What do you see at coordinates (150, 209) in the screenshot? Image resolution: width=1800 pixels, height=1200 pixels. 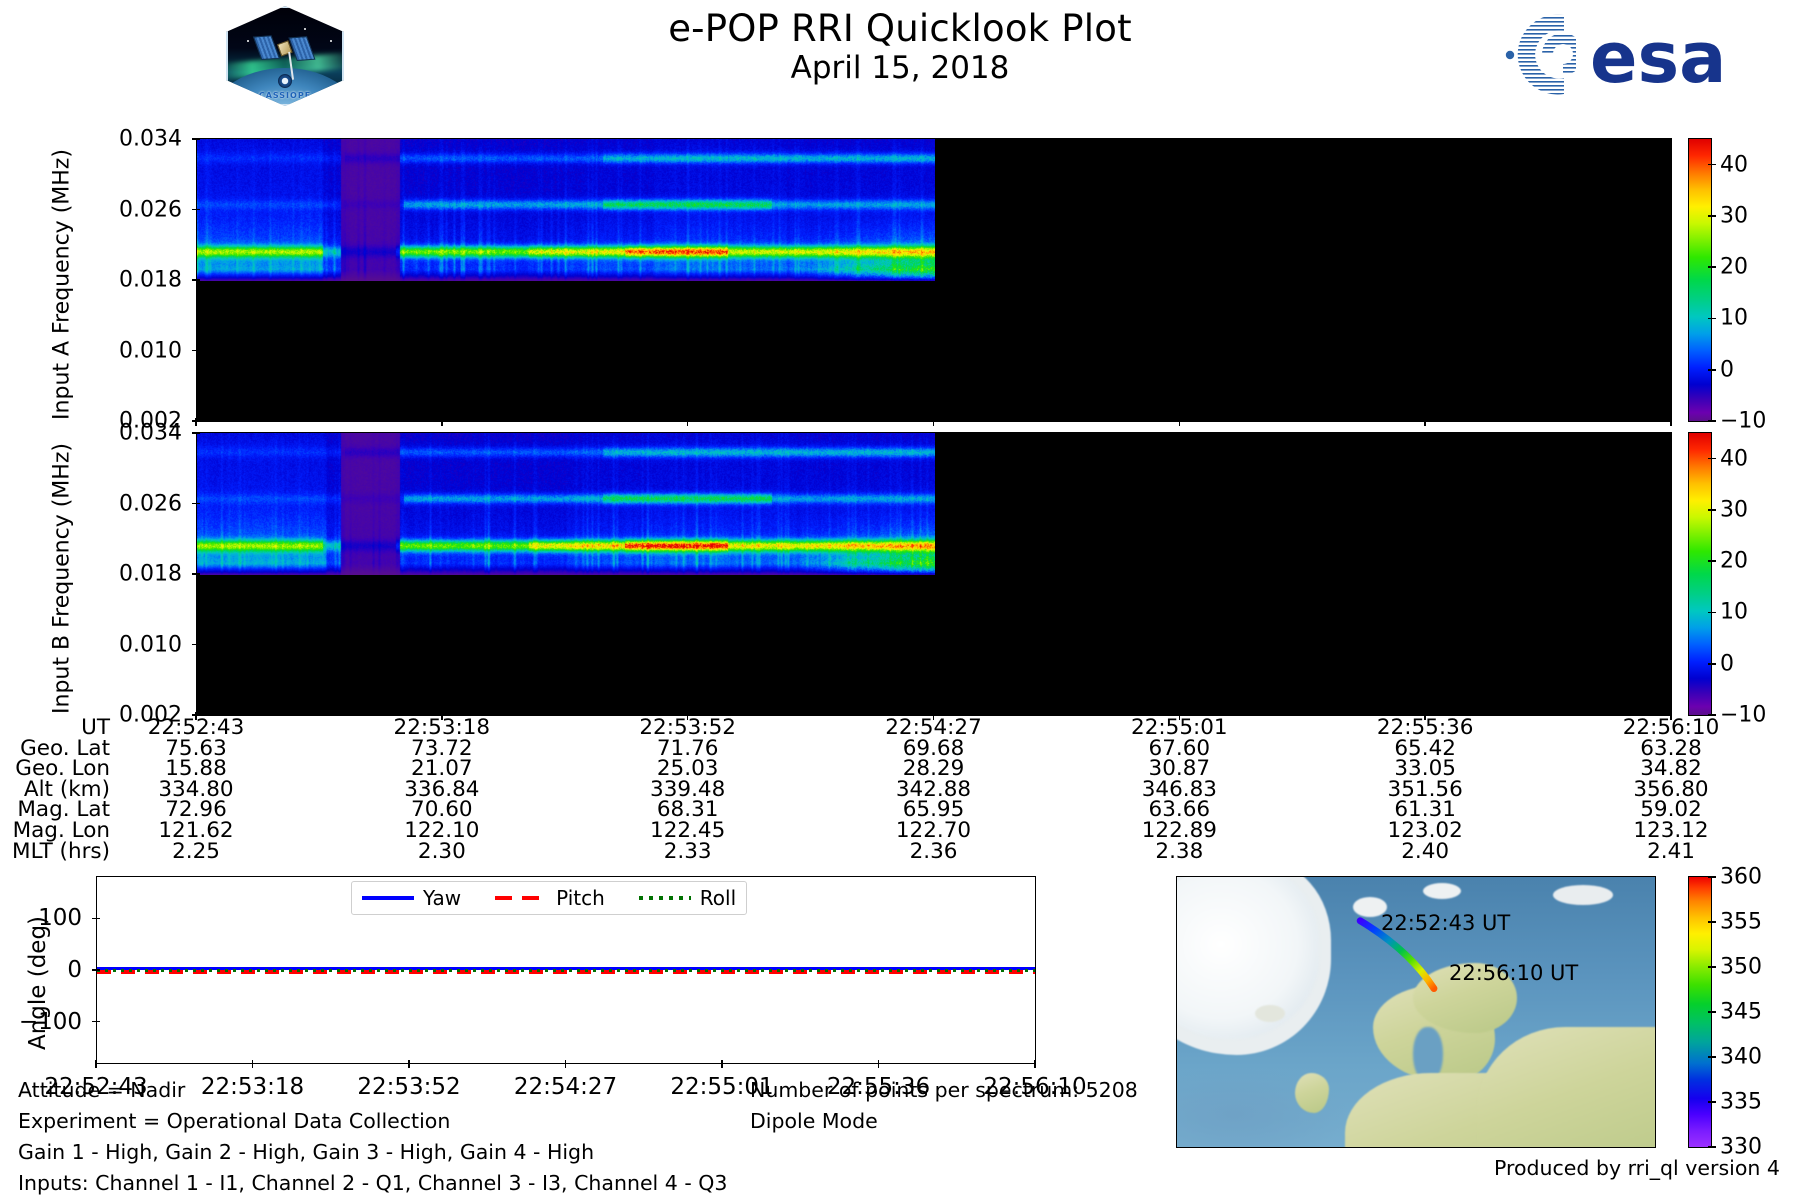 I see `y-tick-label: 0.026` at bounding box center [150, 209].